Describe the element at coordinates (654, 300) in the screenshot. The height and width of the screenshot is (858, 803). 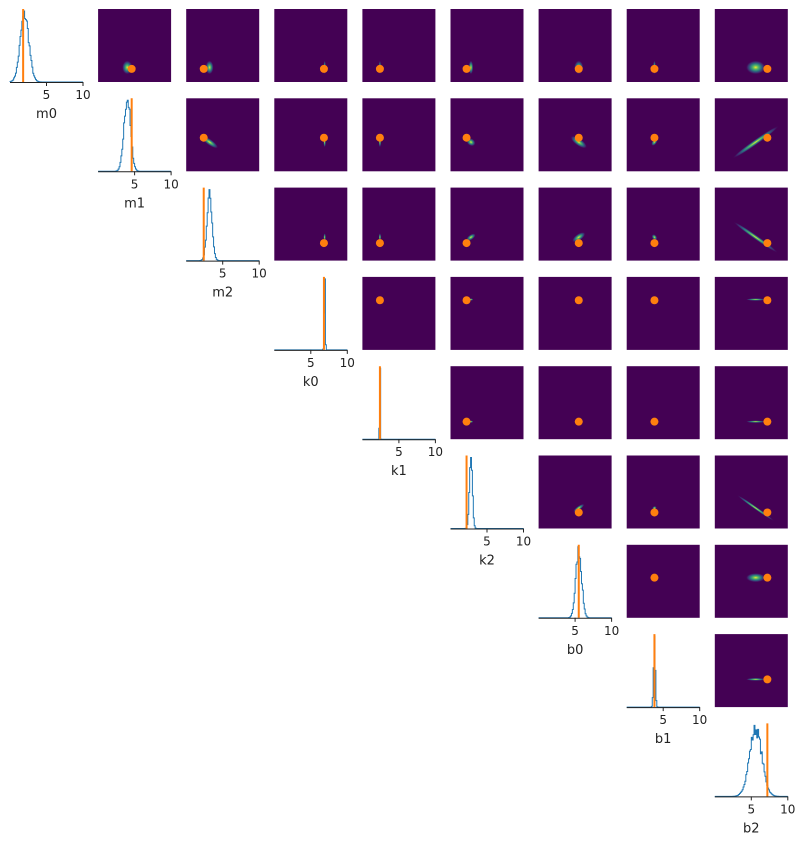
I see `true-value-point-k0-b1` at that location.